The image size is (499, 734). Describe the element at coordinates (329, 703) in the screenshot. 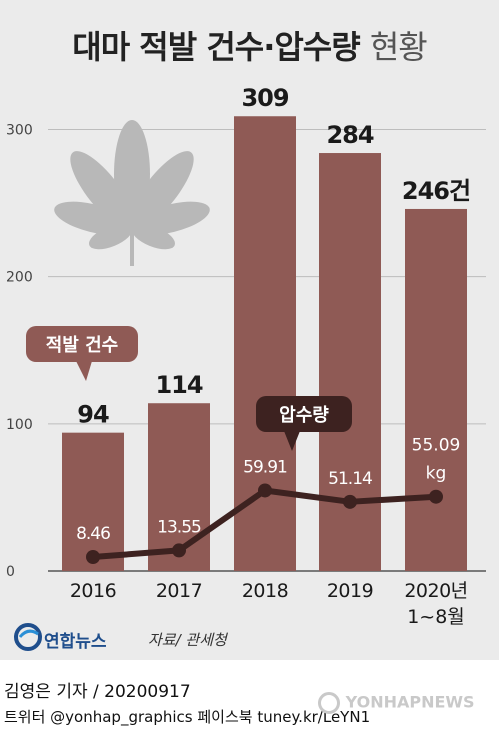

I see `watermark-logo-icon` at that location.